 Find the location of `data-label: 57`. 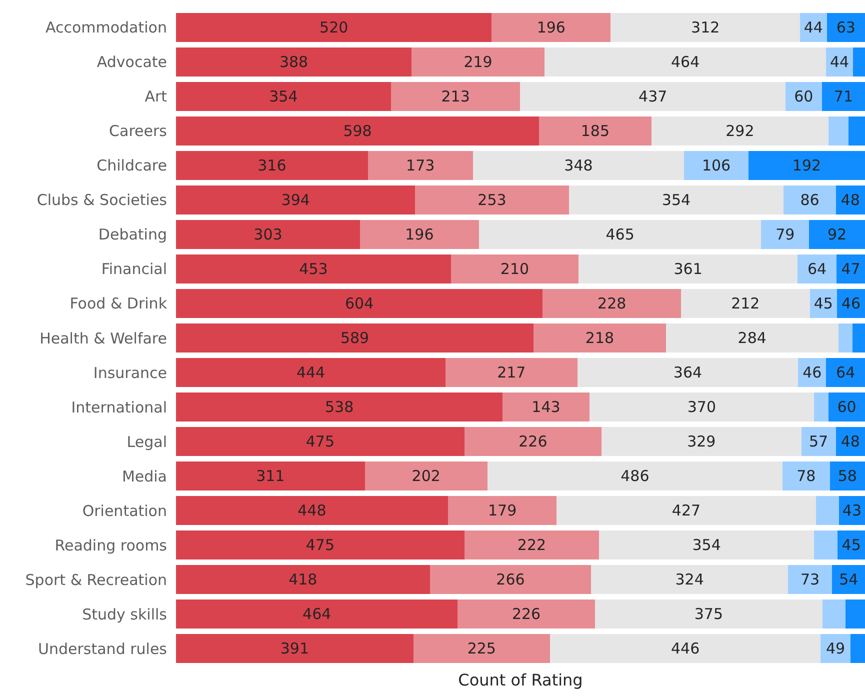

data-label: 57 is located at coordinates (818, 441).